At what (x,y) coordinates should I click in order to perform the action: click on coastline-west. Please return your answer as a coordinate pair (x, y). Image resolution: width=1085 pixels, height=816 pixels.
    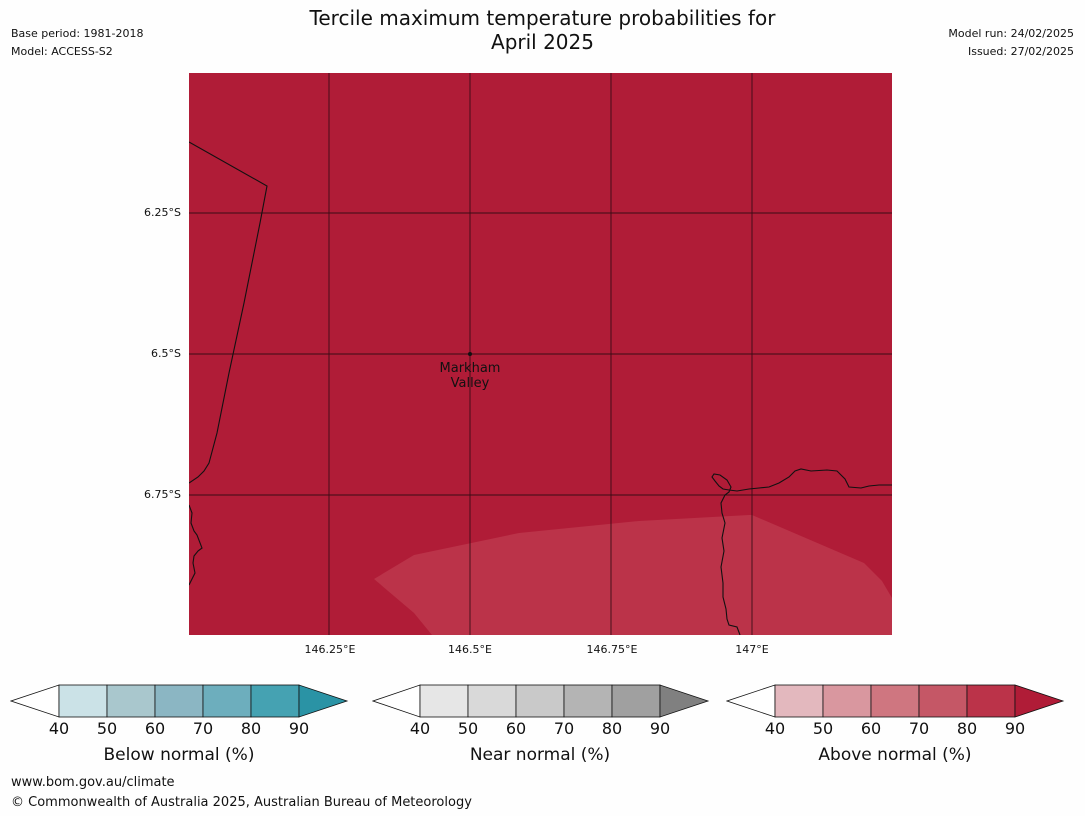
    Looking at the image, I should click on (196, 545).